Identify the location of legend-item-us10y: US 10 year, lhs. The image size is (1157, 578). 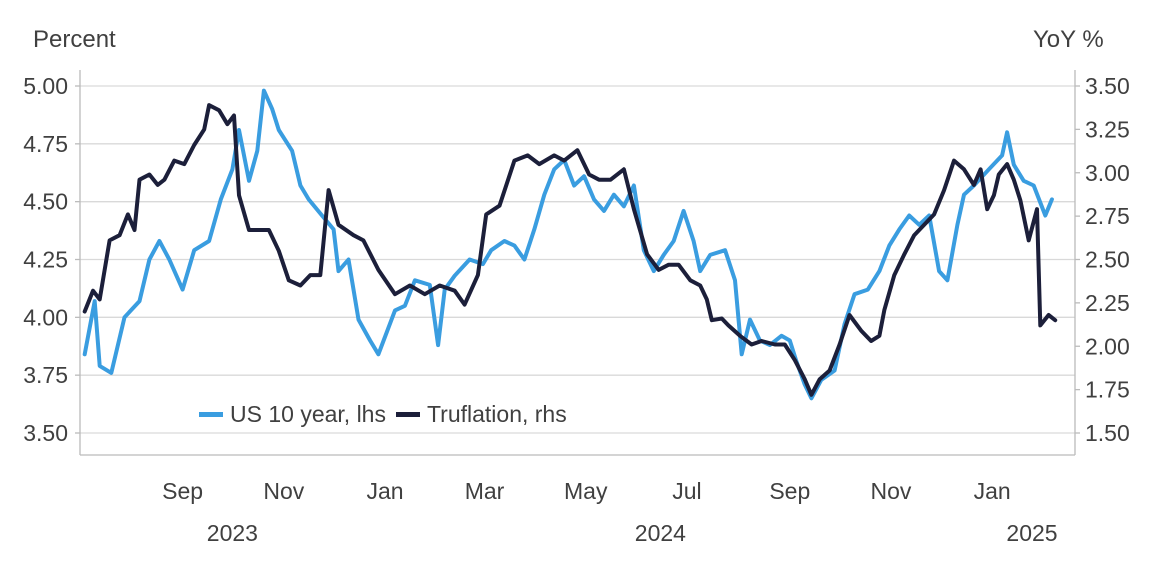
(292, 414).